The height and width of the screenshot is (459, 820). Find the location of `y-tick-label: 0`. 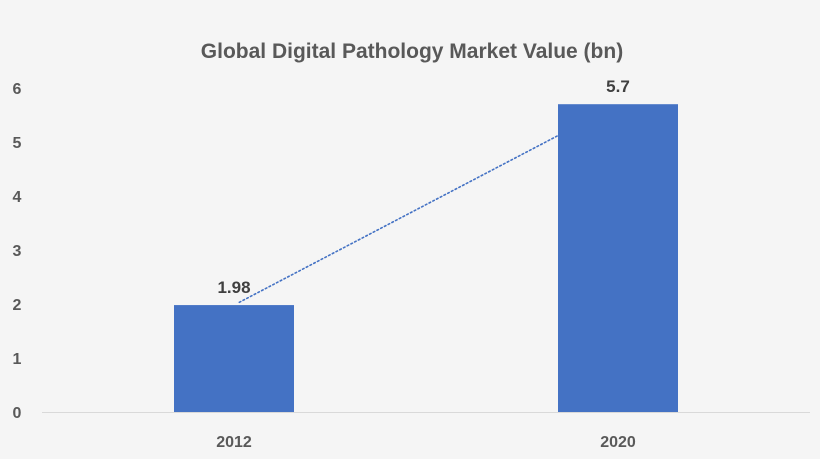

y-tick-label: 0 is located at coordinates (17, 413).